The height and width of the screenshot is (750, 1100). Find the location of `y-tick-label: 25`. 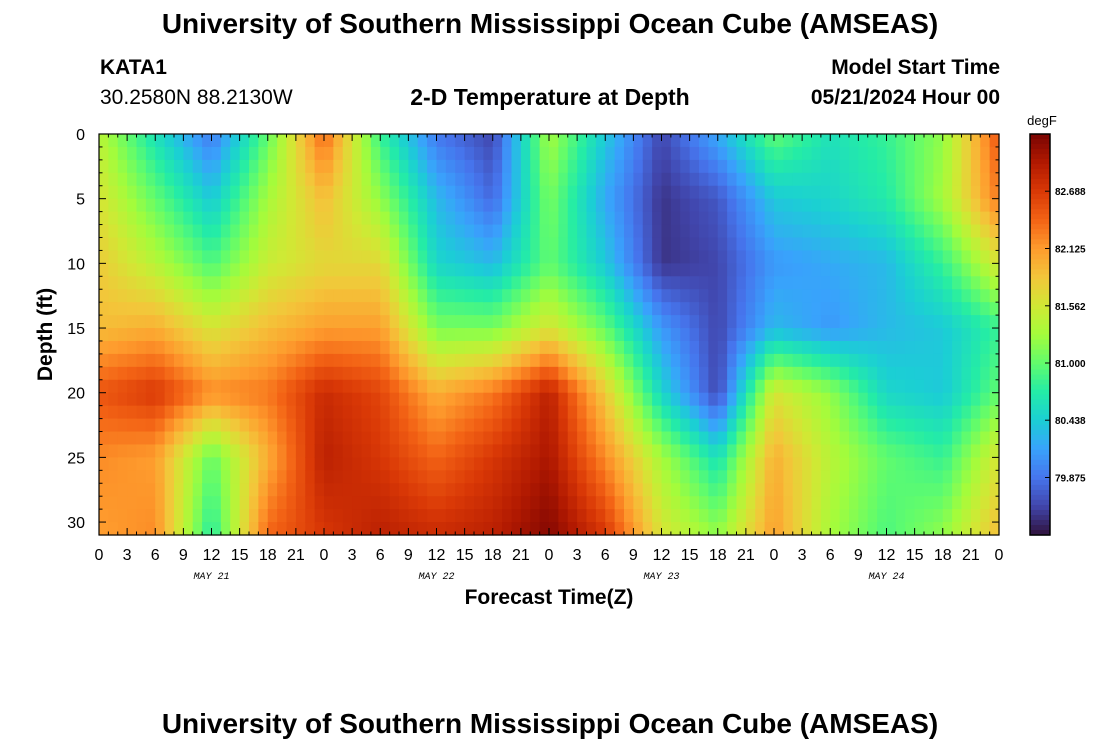

y-tick-label: 25 is located at coordinates (76, 458).